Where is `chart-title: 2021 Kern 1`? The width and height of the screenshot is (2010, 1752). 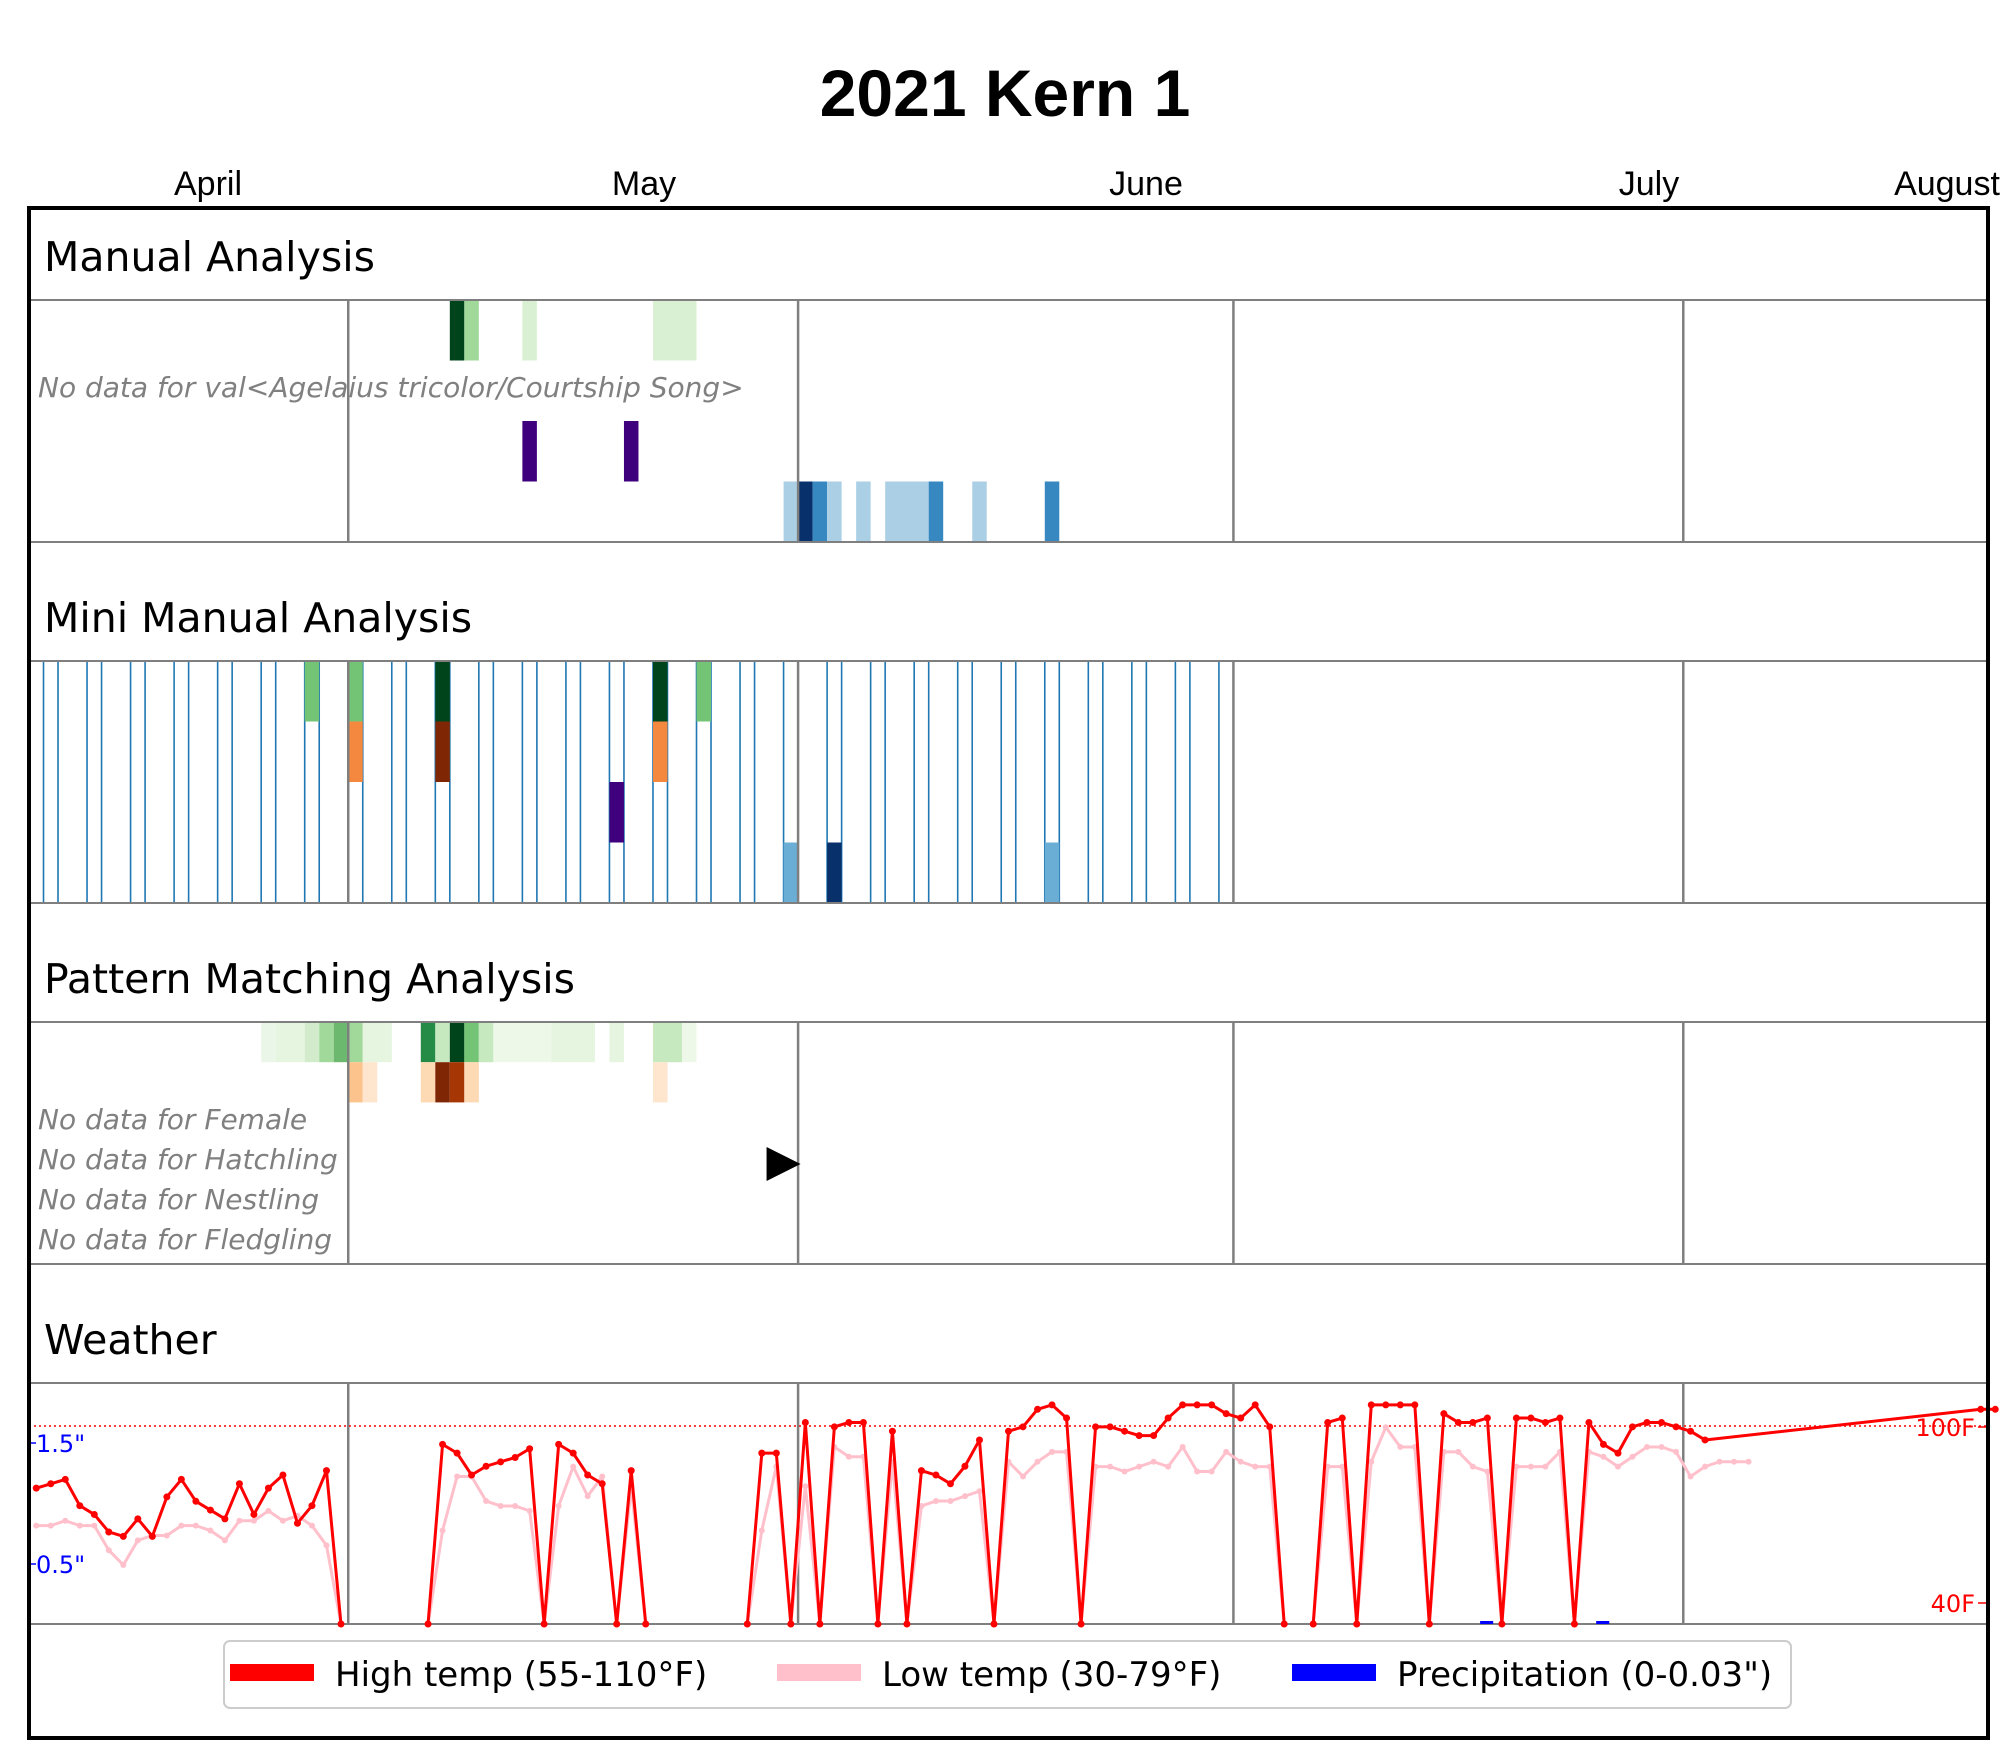
chart-title: 2021 Kern 1 is located at coordinates (1005, 93).